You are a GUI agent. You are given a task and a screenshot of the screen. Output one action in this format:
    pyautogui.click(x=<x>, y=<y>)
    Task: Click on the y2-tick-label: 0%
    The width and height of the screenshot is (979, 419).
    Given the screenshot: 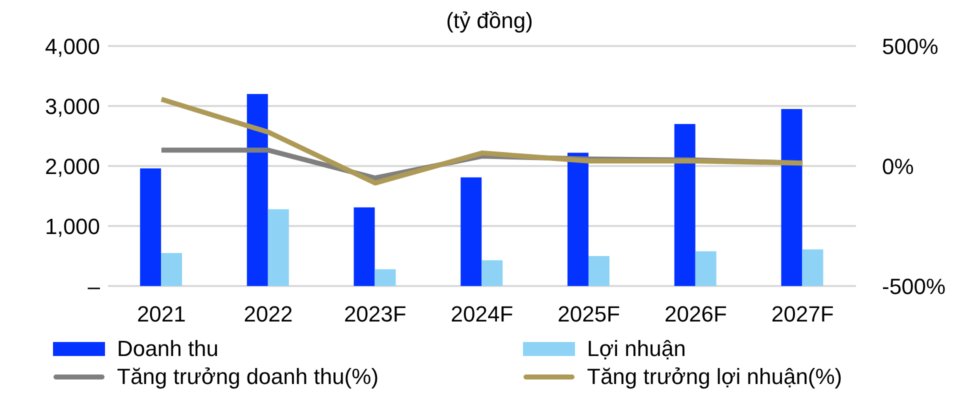 What is the action you would take?
    pyautogui.click(x=898, y=166)
    